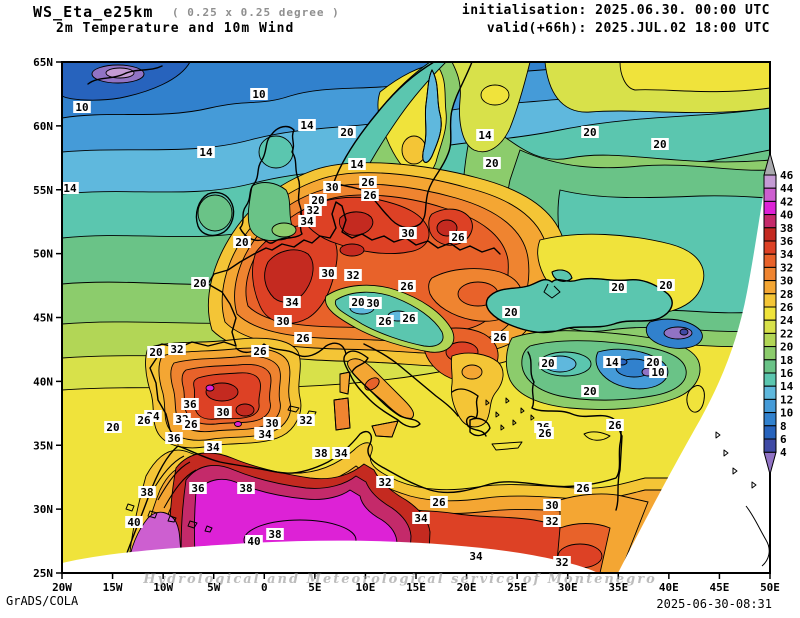 This screenshot has height=618, width=800. I want to click on svg-text: 6, so click(783, 439).